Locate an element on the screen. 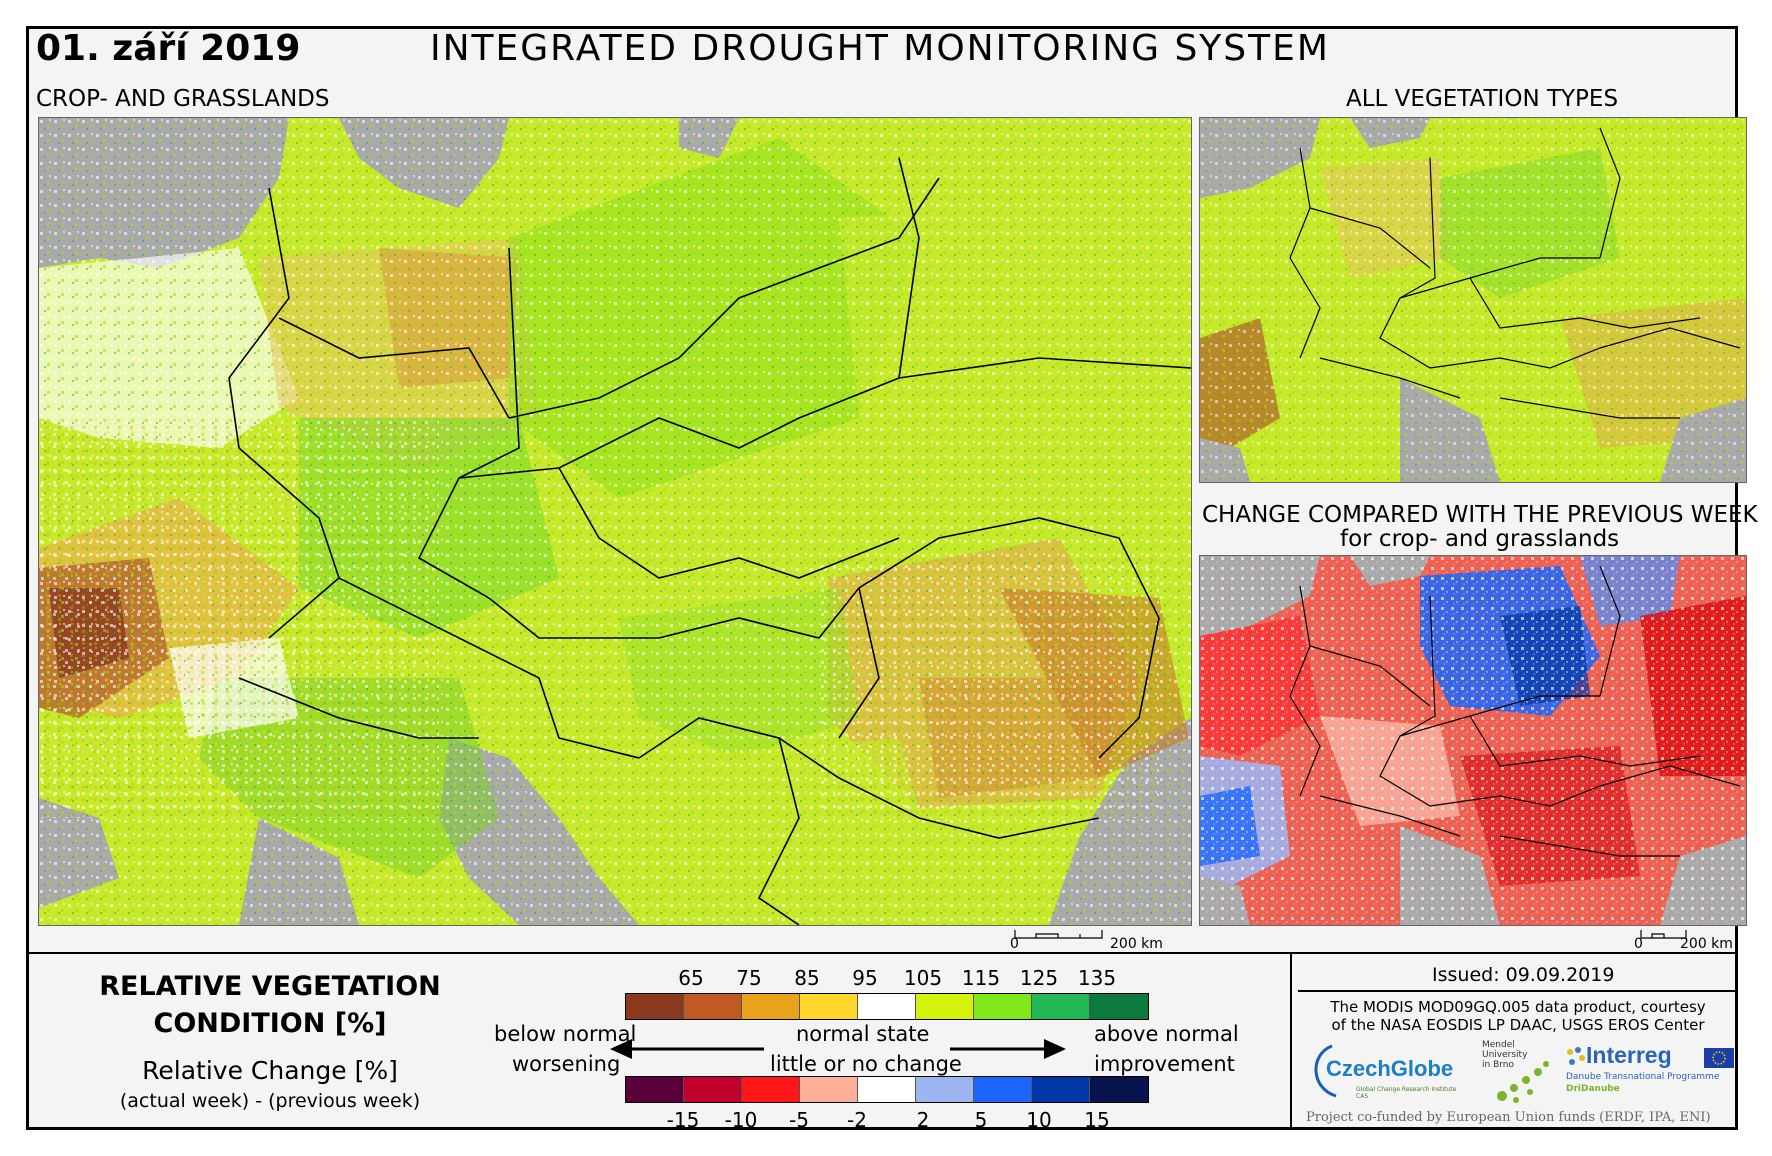 This screenshot has width=1772, height=1156. condition-ticks: 65 75 85 95 105 115 125 135 is located at coordinates (887, 978).